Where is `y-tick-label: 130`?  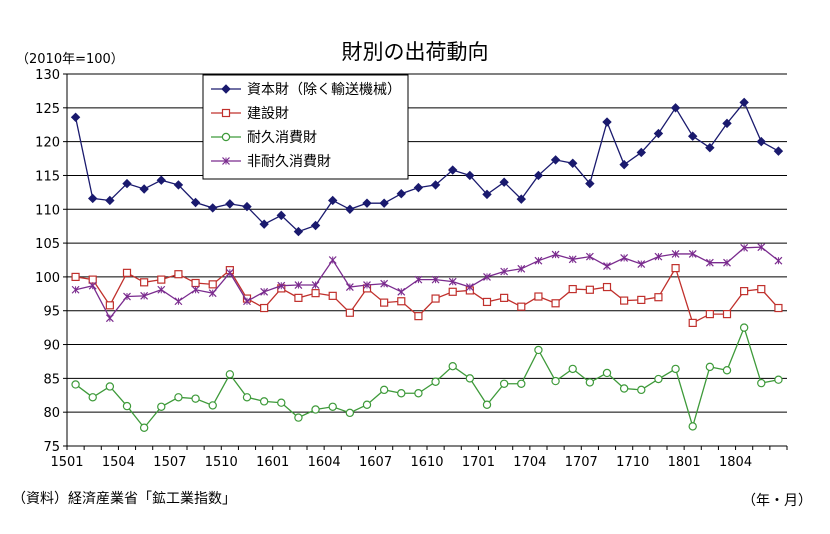
y-tick-label: 130 is located at coordinates (47, 75).